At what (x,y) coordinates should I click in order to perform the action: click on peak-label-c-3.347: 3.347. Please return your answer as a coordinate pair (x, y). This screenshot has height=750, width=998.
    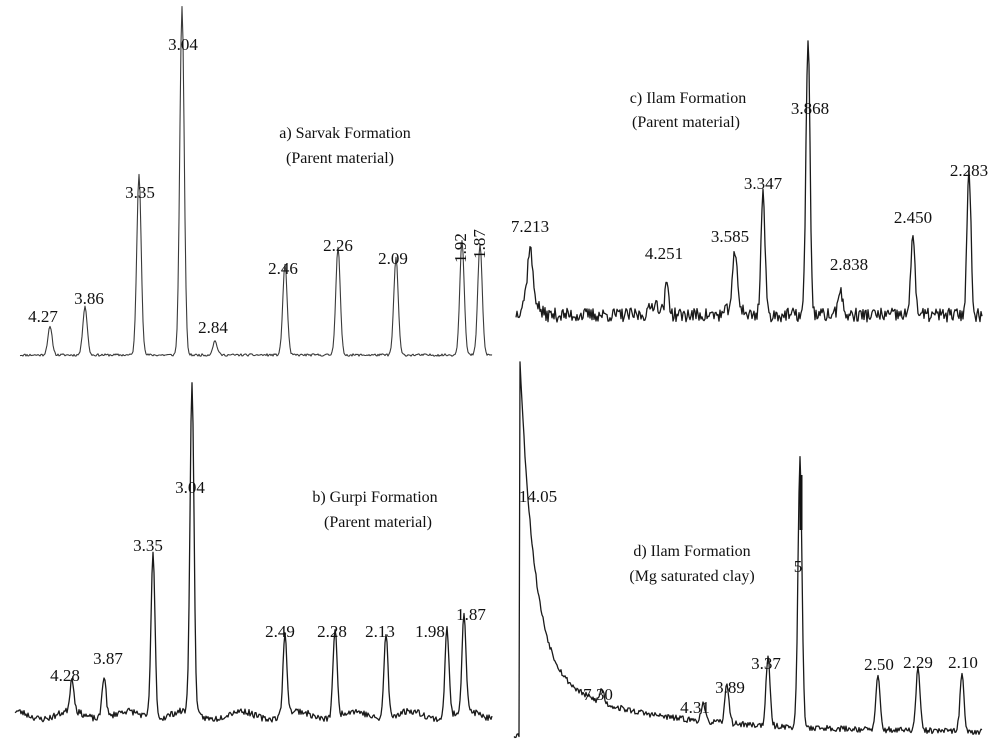
    Looking at the image, I should click on (763, 183).